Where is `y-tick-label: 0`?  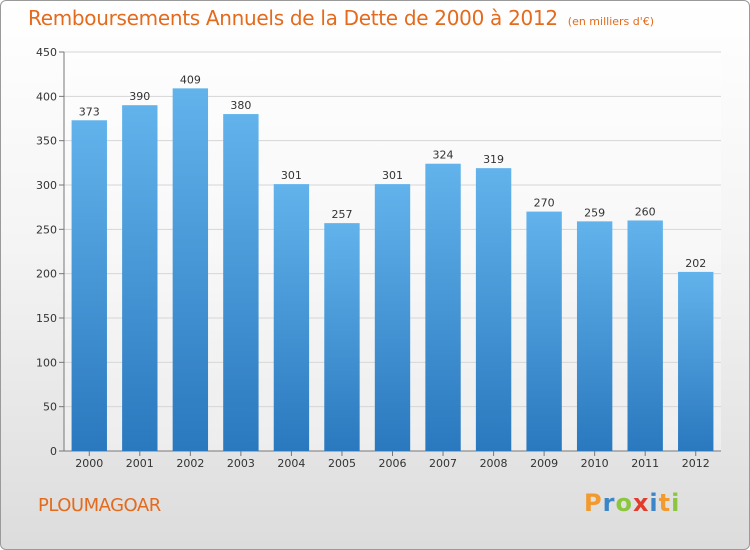 y-tick-label: 0 is located at coordinates (53, 451).